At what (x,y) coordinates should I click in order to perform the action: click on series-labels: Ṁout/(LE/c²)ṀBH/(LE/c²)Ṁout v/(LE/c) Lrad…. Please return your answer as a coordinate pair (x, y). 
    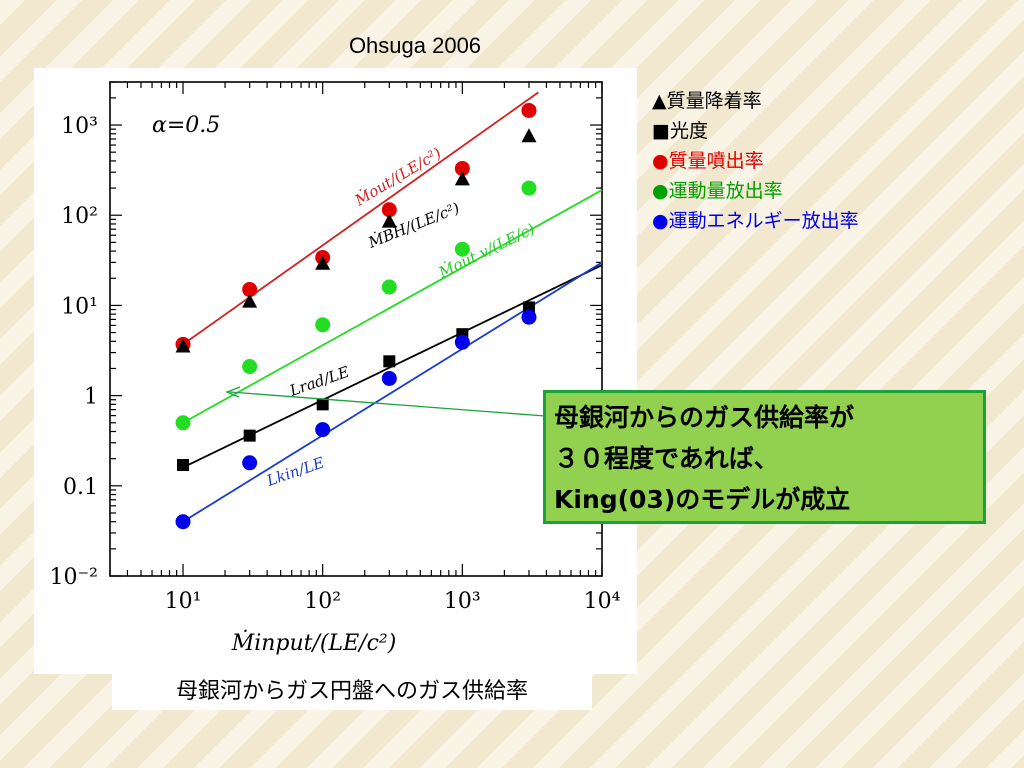
    Looking at the image, I should click on (400, 317).